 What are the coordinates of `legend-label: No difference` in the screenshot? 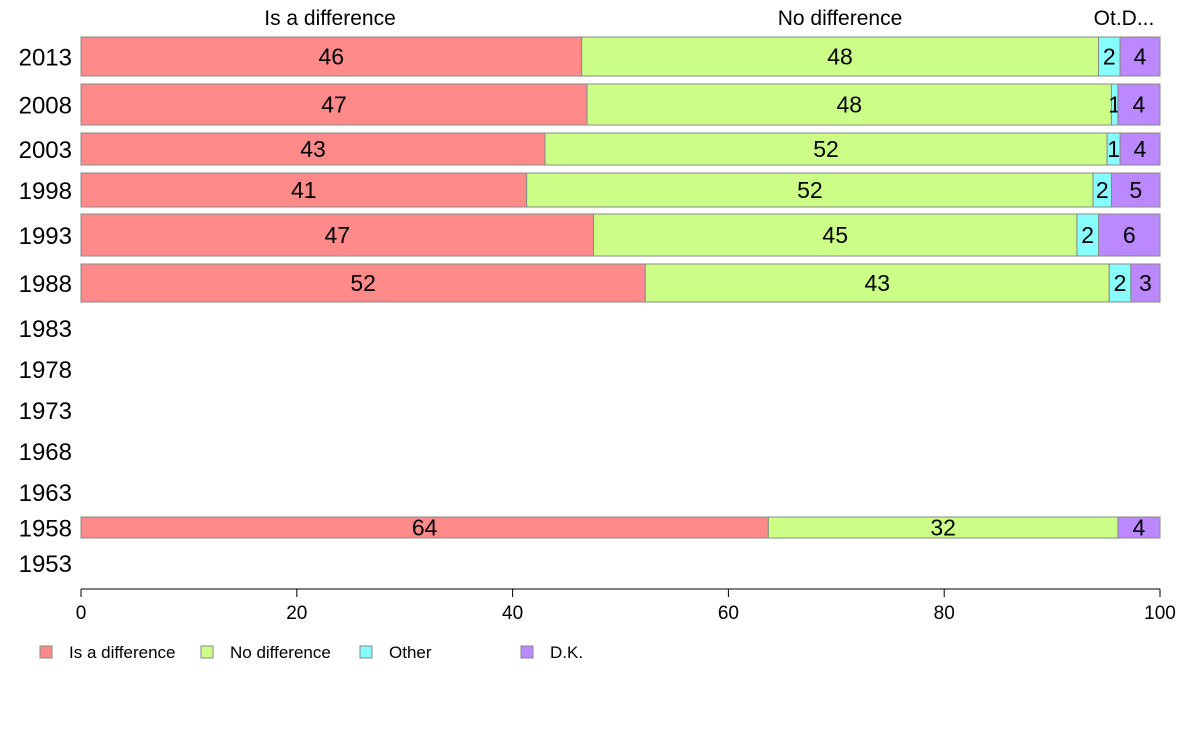 It's located at (280, 652).